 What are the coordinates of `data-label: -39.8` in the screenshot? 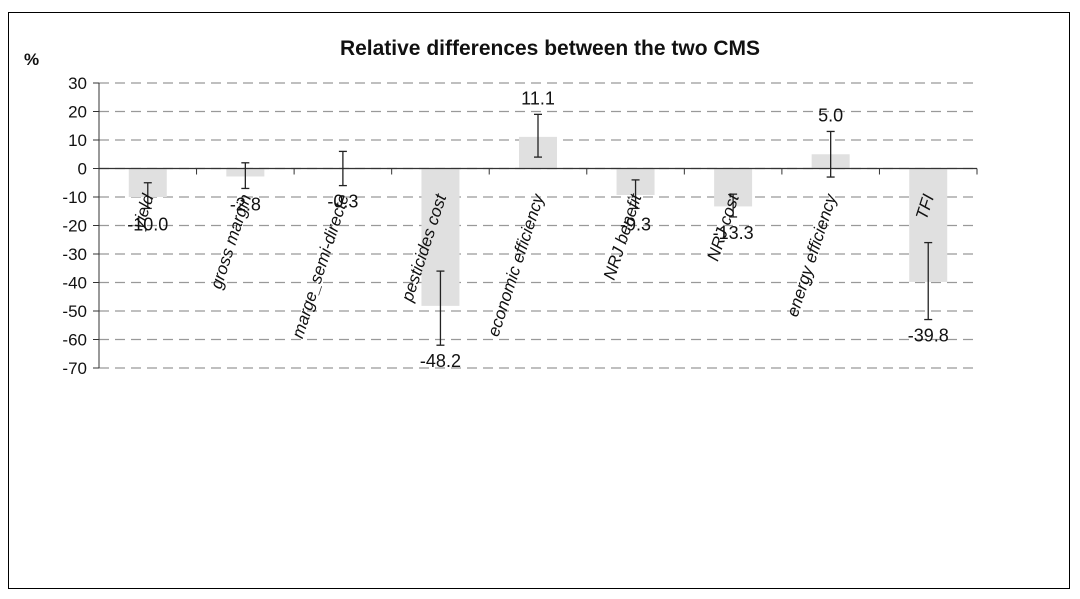 It's located at (928, 336).